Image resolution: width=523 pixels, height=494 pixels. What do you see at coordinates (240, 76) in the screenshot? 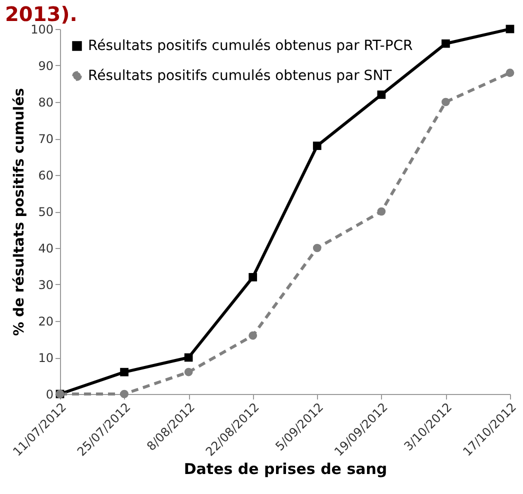
I see `legend-label: Résultats positifs cumulés obtenus par SNT` at bounding box center [240, 76].